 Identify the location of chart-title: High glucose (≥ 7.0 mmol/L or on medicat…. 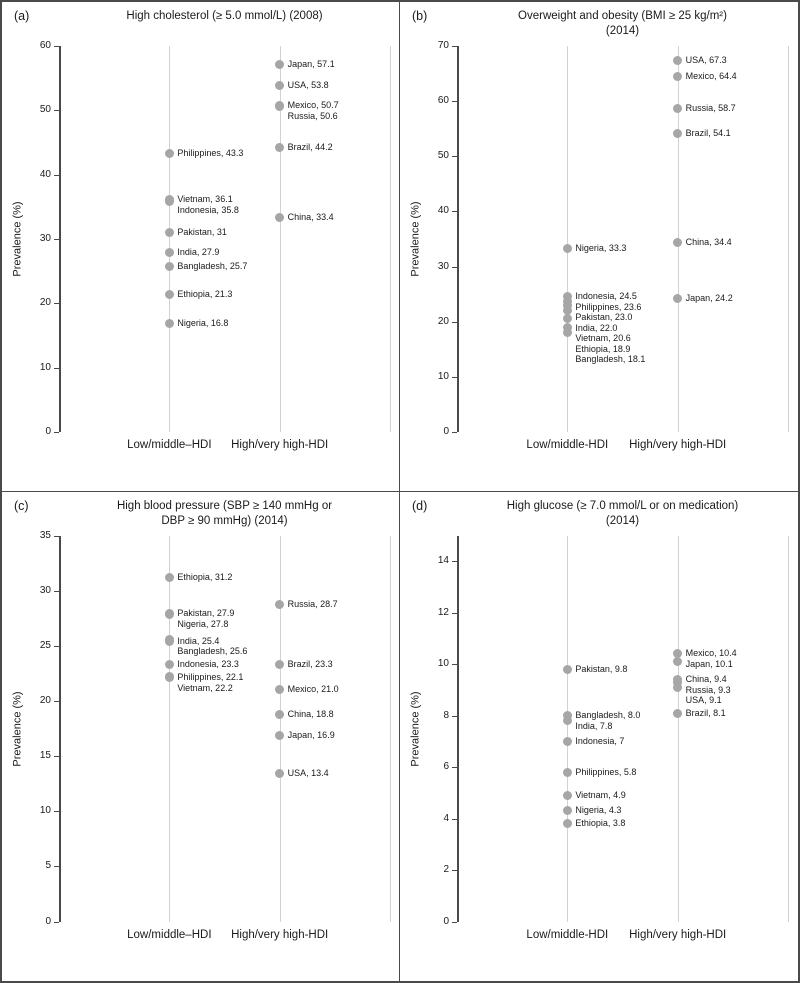
(622, 505).